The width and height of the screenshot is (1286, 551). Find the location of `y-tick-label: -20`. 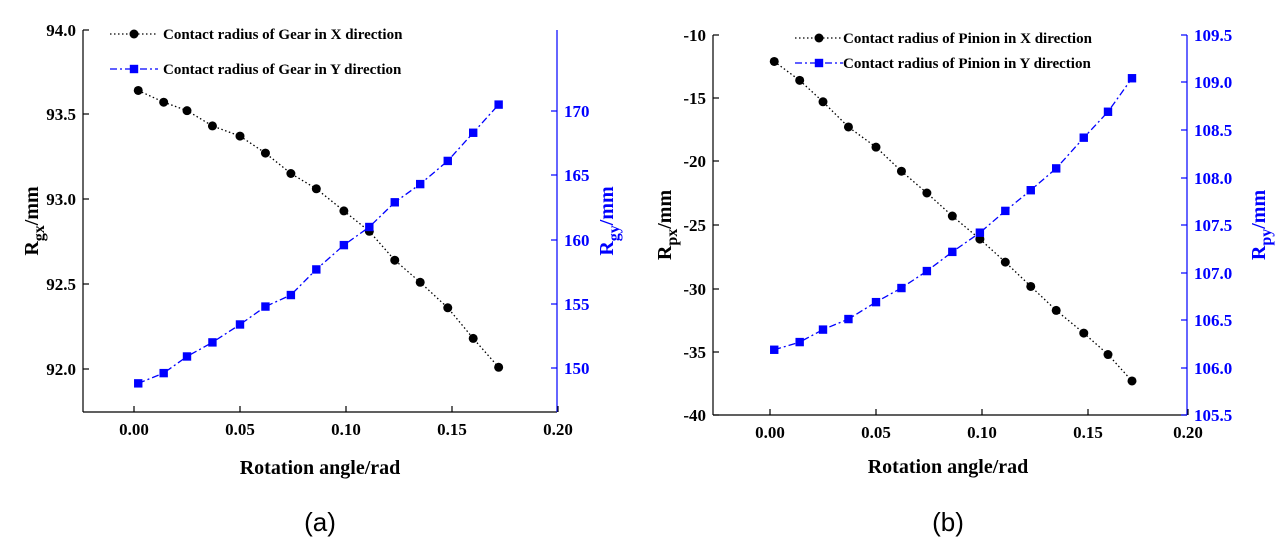

y-tick-label: -20 is located at coordinates (694, 161).